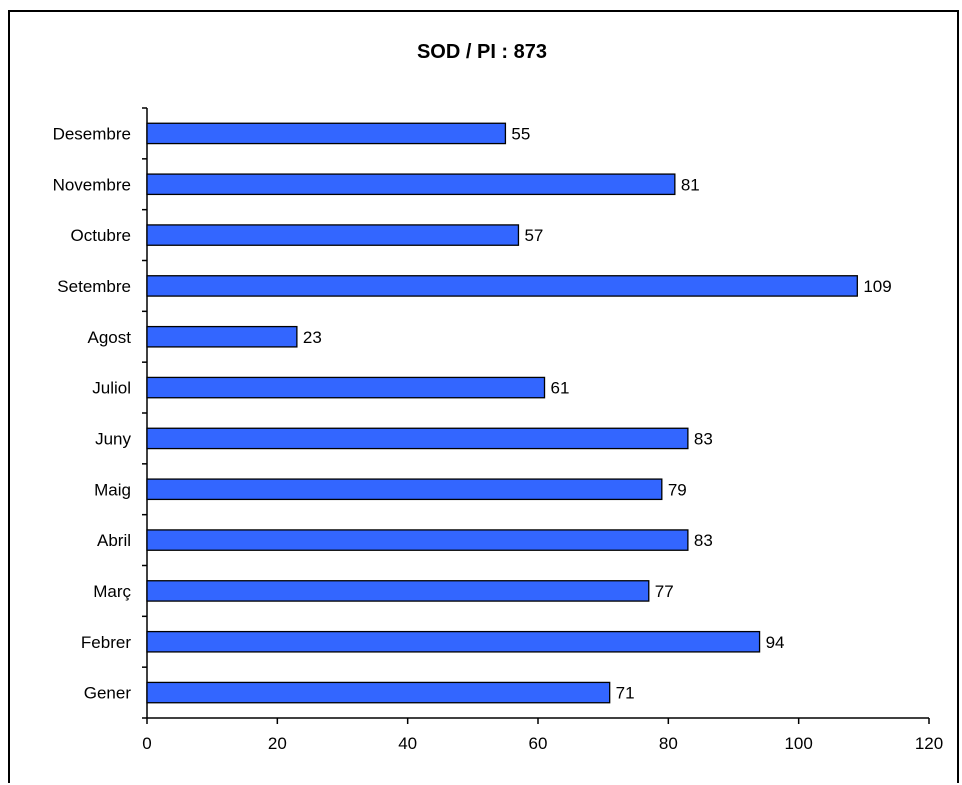 The width and height of the screenshot is (962, 785). Describe the element at coordinates (222, 336) in the screenshot. I see `bar-agost` at that location.